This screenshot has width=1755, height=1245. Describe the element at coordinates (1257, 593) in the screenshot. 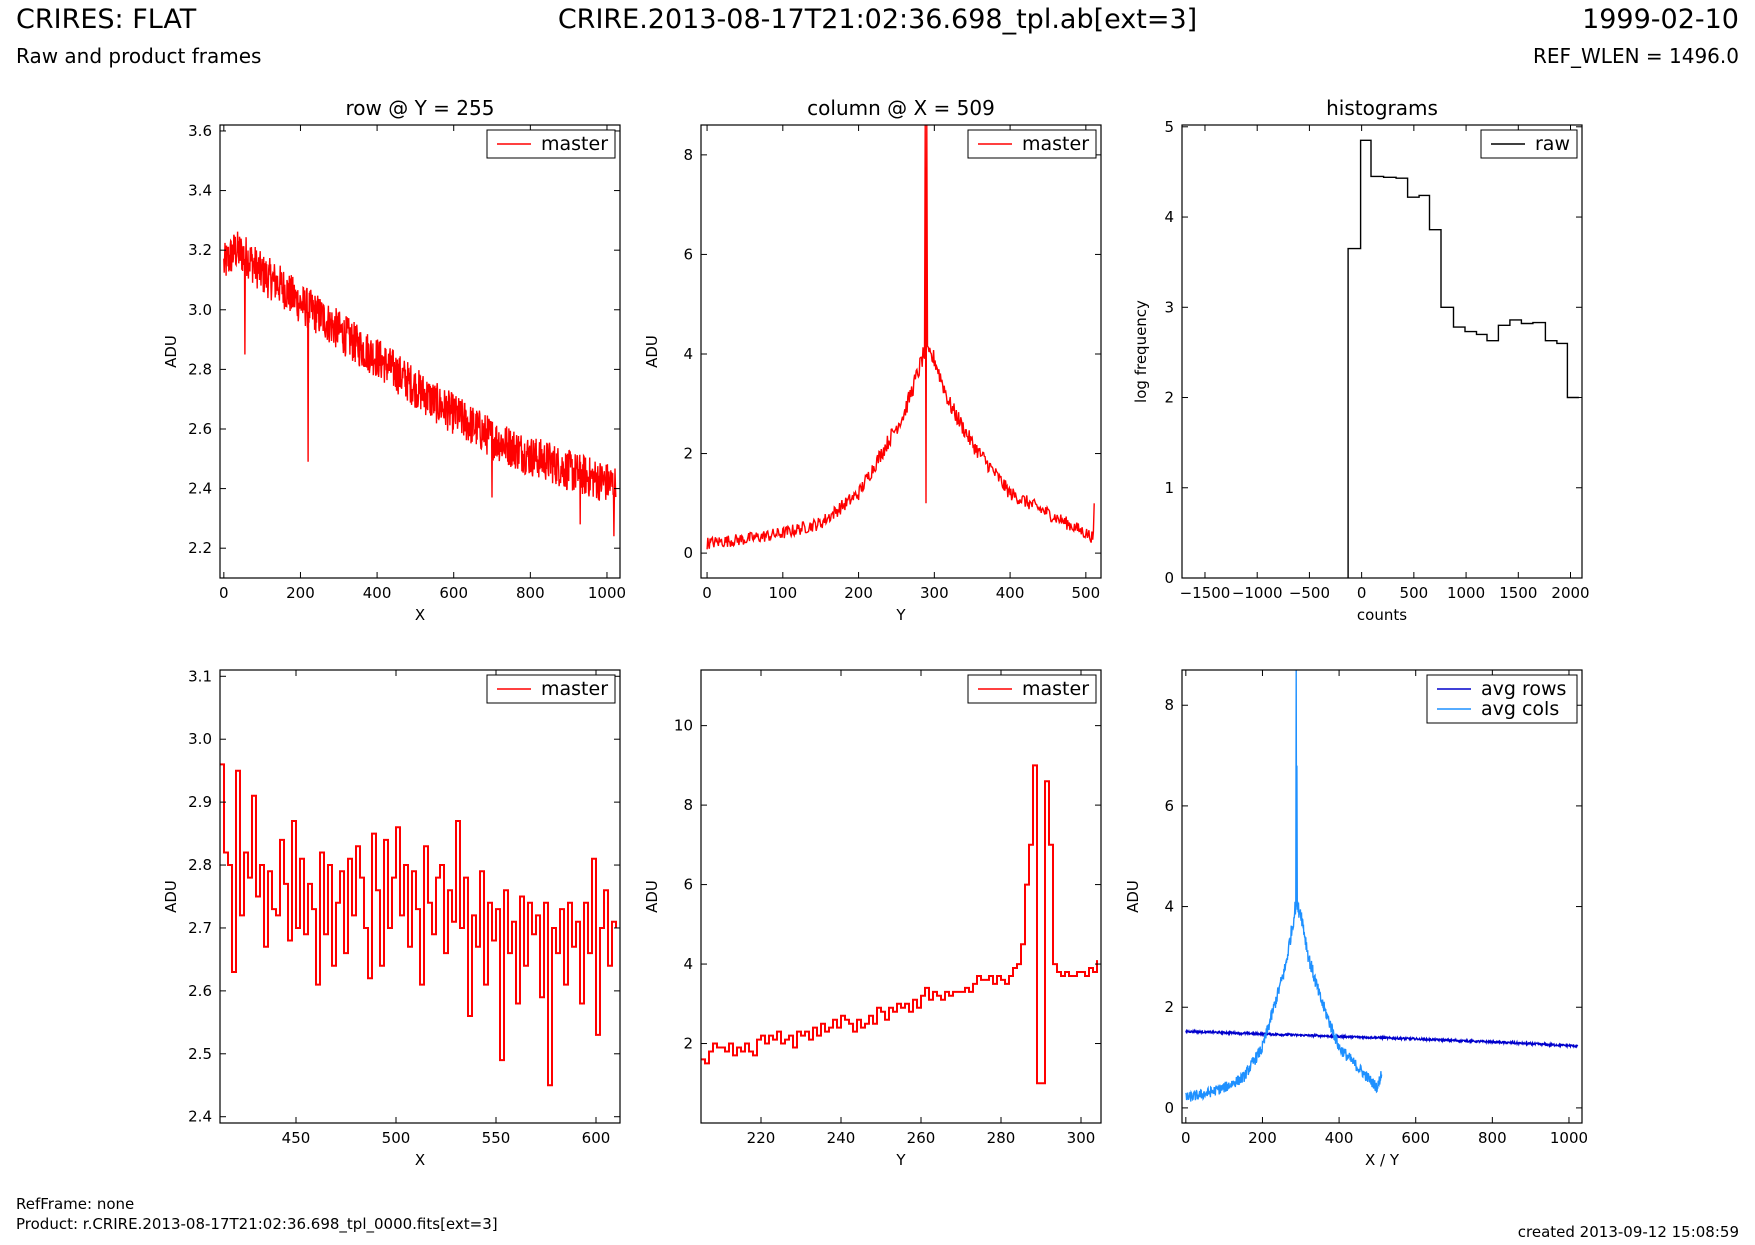

I see `x-tick-label: −1000` at that location.